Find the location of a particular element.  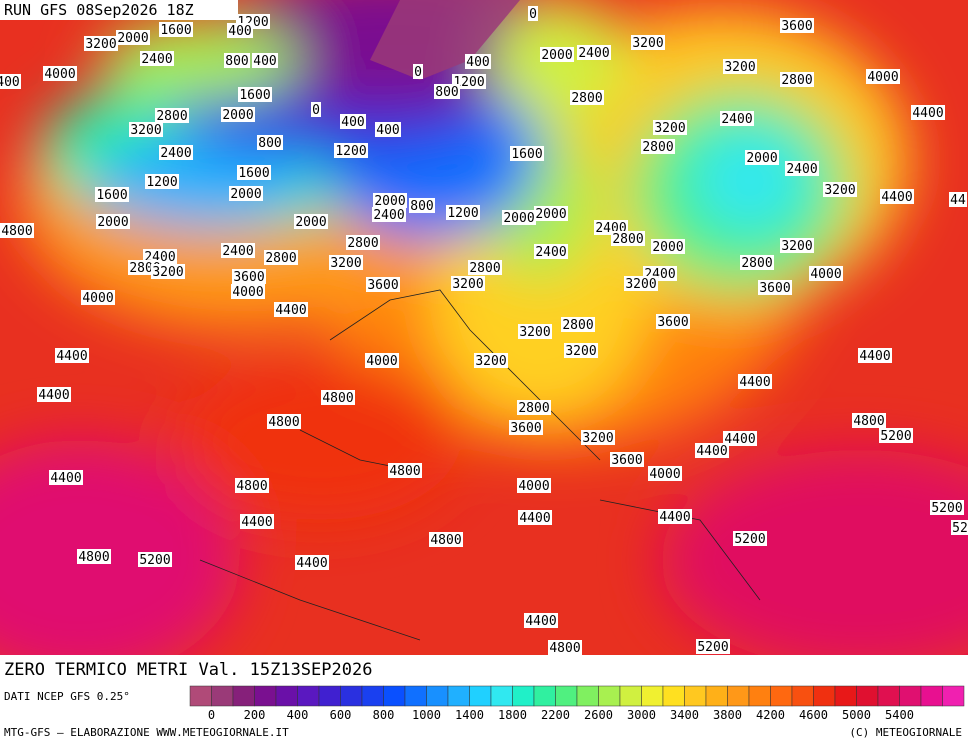

colorbar-tick-label: 2200 is located at coordinates (555, 715).